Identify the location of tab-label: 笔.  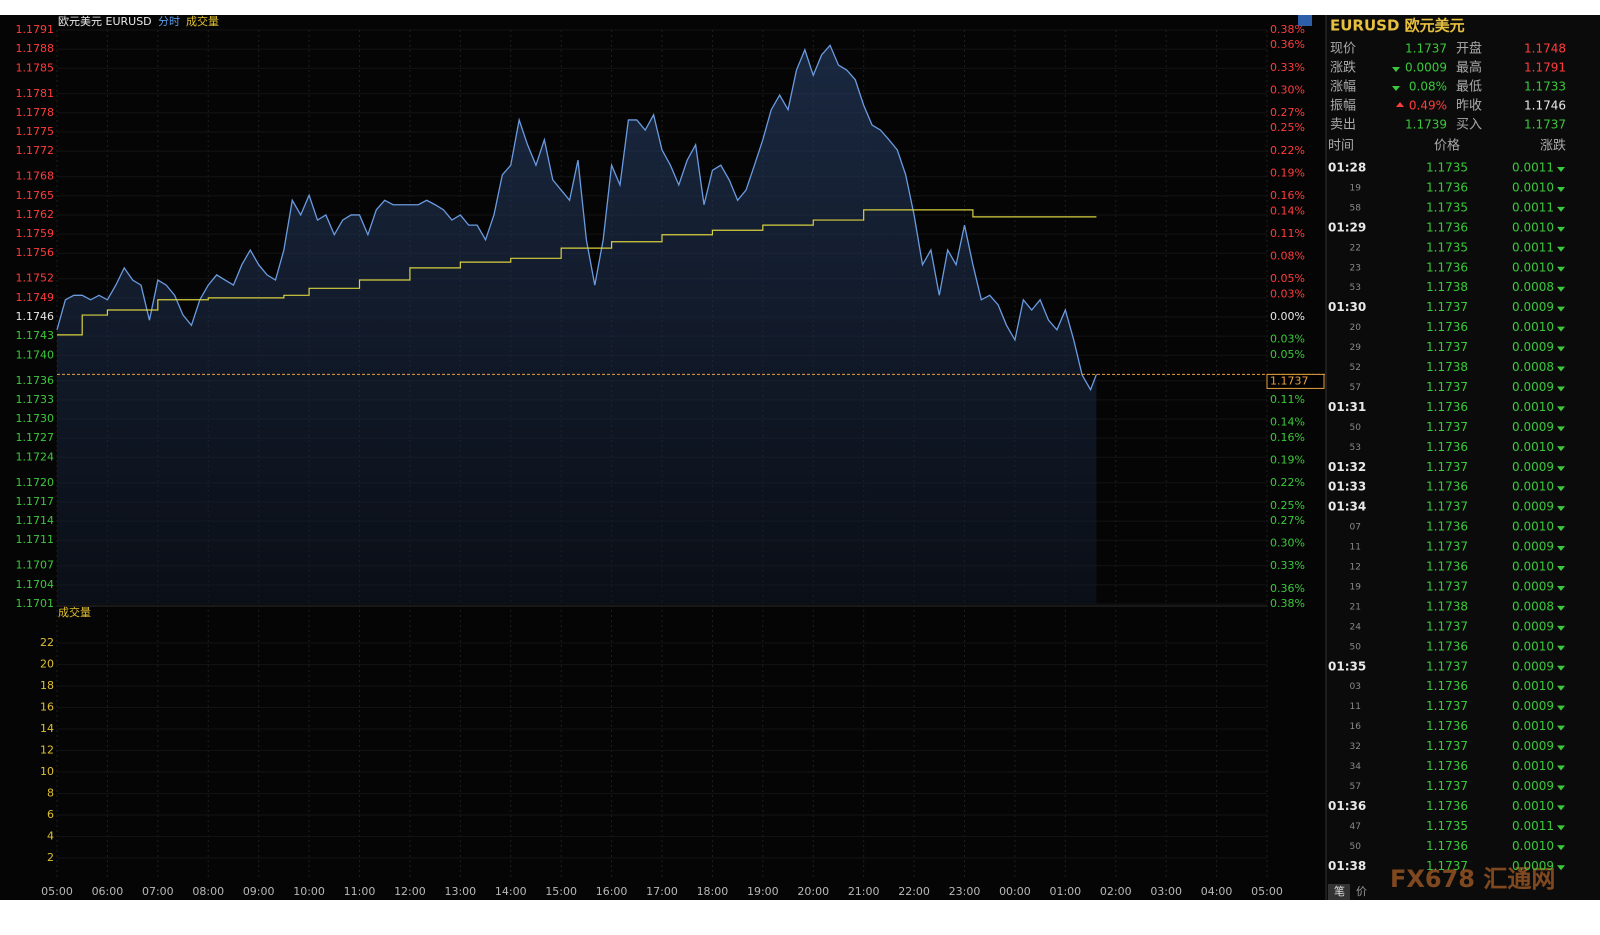
(1339, 891).